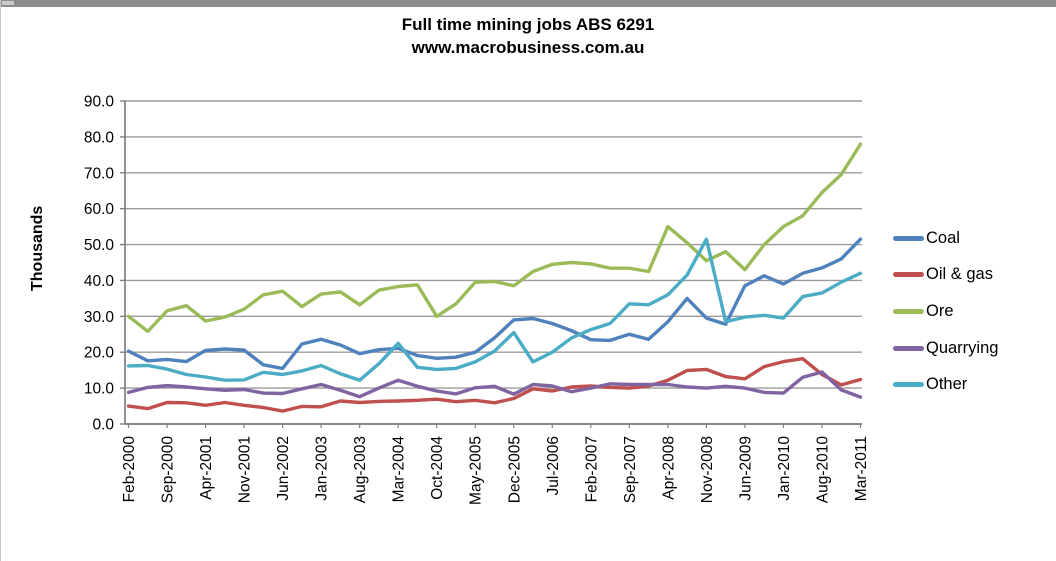  What do you see at coordinates (99, 389) in the screenshot?
I see `y-tick-label: 10.0` at bounding box center [99, 389].